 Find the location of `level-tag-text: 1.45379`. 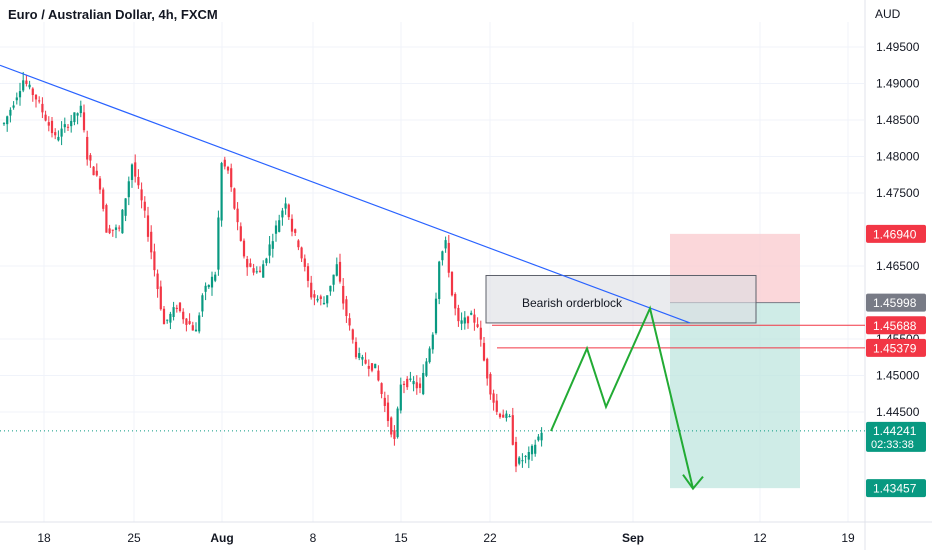

level-tag-text: 1.45379 is located at coordinates (895, 348).